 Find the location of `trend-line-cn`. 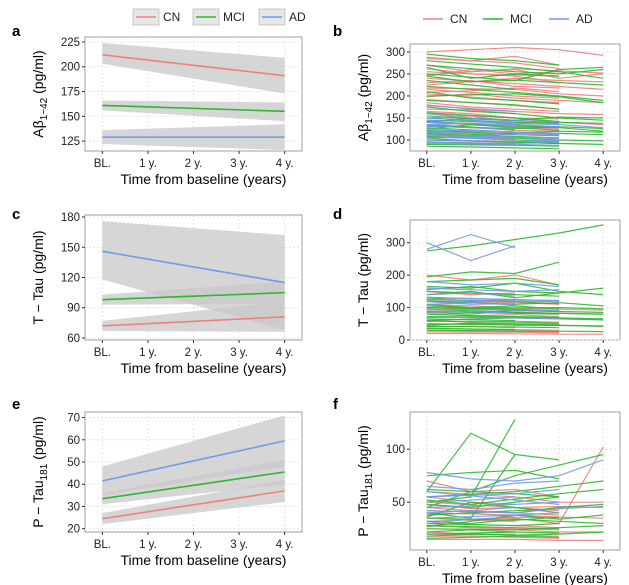

trend-line-cn is located at coordinates (193, 321).